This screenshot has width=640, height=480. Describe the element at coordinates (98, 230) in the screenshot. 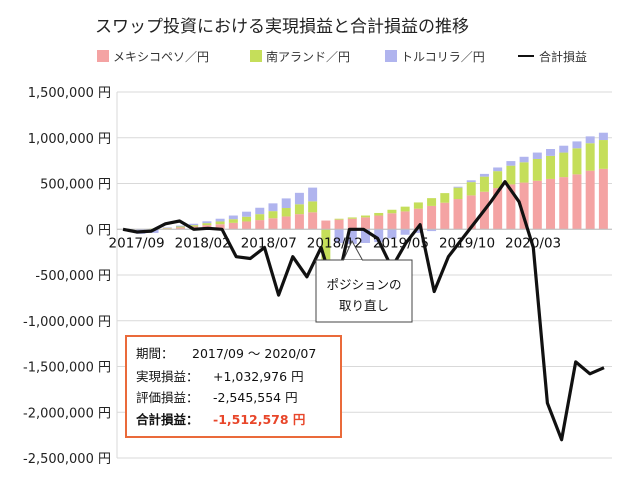

I see `y-tick-label: 0 円` at that location.